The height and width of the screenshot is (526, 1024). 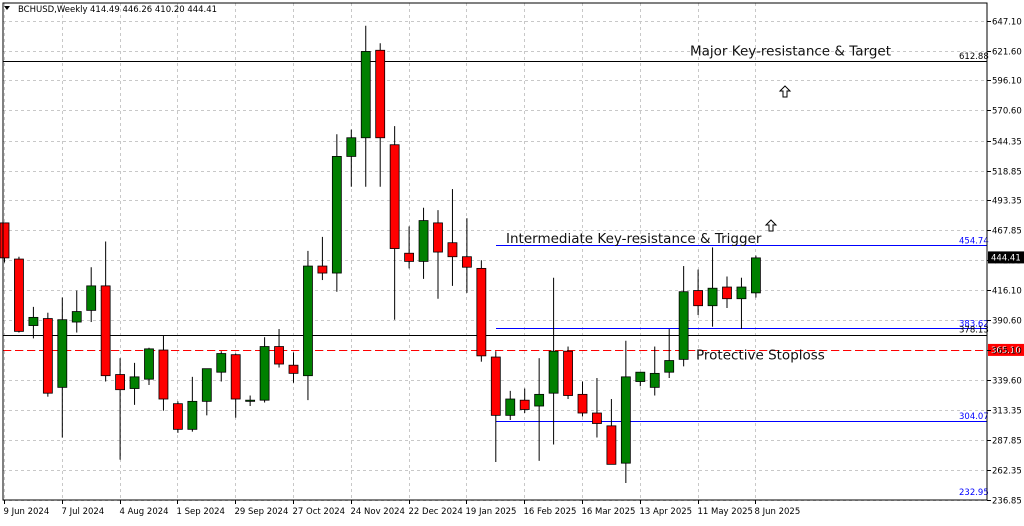 I want to click on y-tick-label: 570.60, so click(x=1007, y=112).